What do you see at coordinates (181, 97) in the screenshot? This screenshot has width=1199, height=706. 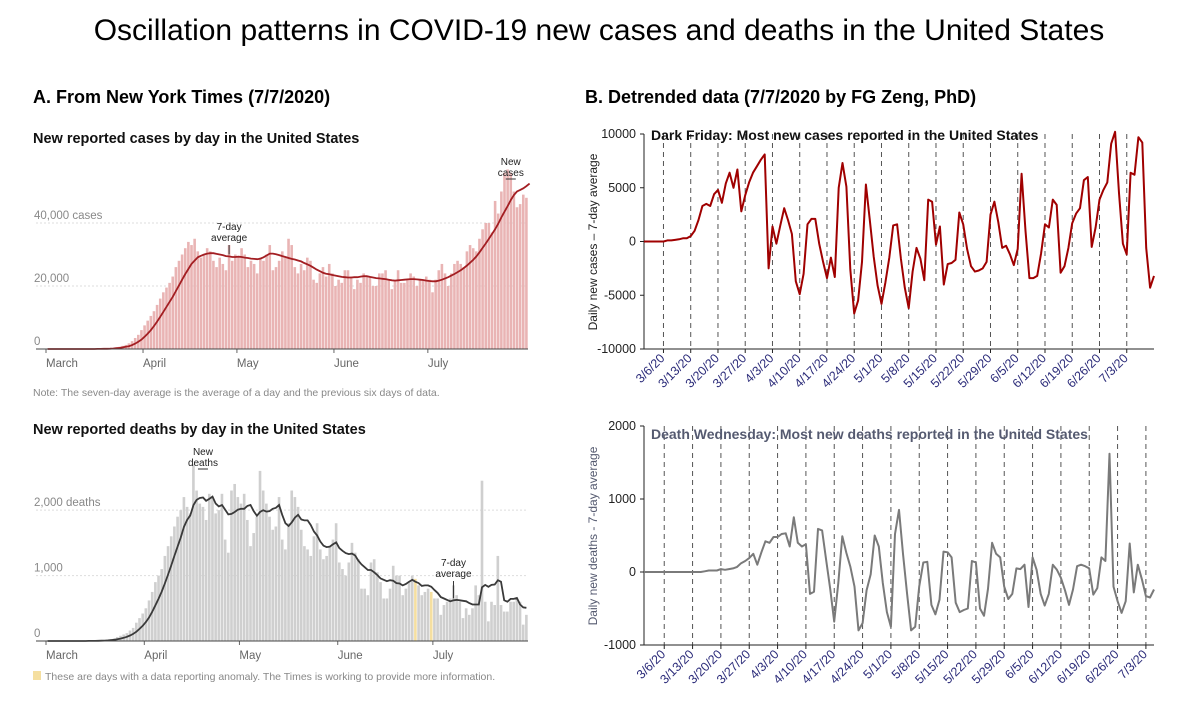 I see `panel-a-title: A. From New York Times (7/7/2020)` at bounding box center [181, 97].